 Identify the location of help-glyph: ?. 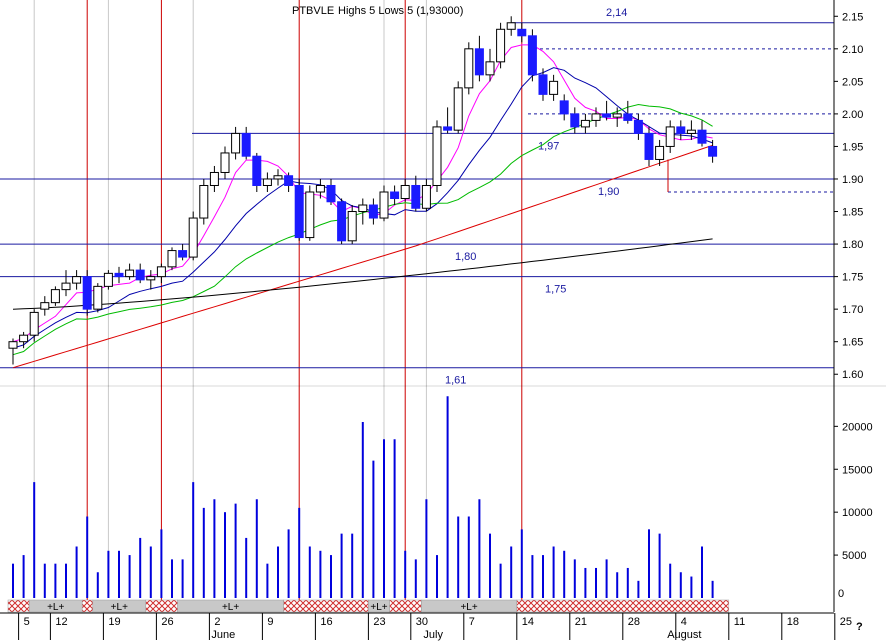
(859, 627).